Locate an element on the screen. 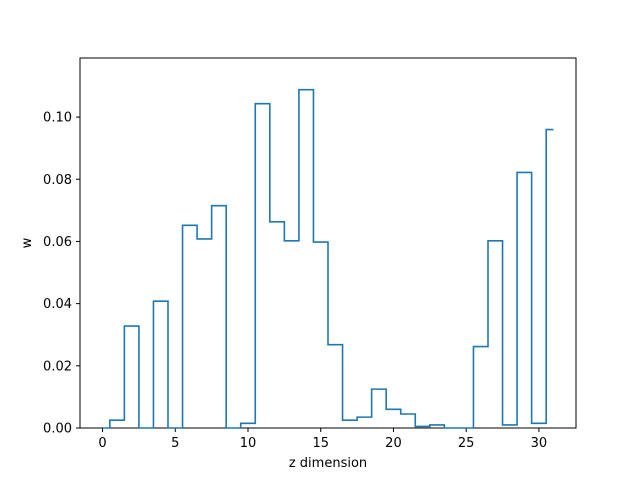 The width and height of the screenshot is (640, 485). x-tick-label: 5 is located at coordinates (175, 443).